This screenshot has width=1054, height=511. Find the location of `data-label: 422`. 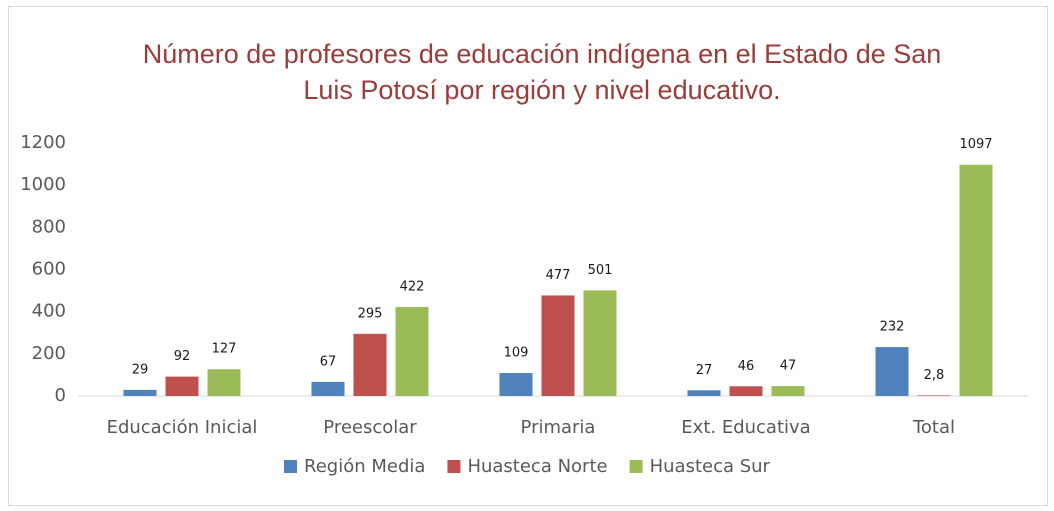

data-label: 422 is located at coordinates (412, 287).